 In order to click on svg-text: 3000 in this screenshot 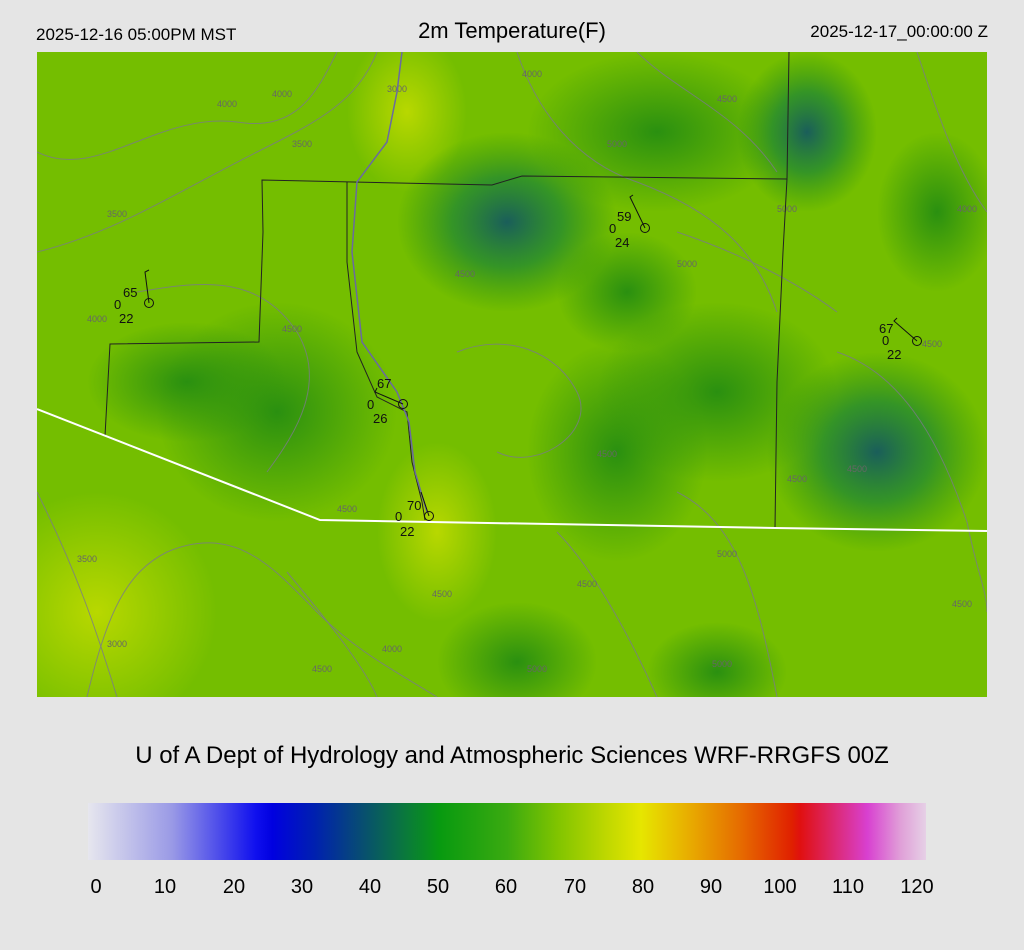, I will do `click(117, 644)`.